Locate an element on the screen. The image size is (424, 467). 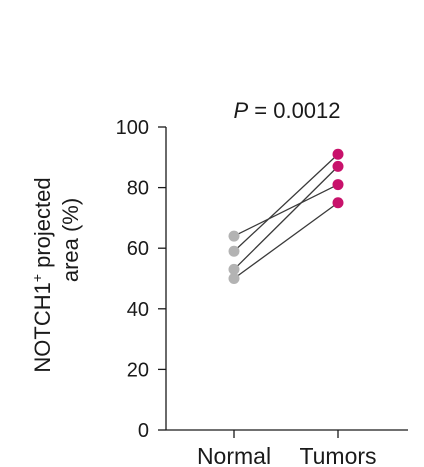
y-tick-label: 20 is located at coordinates (138, 370).